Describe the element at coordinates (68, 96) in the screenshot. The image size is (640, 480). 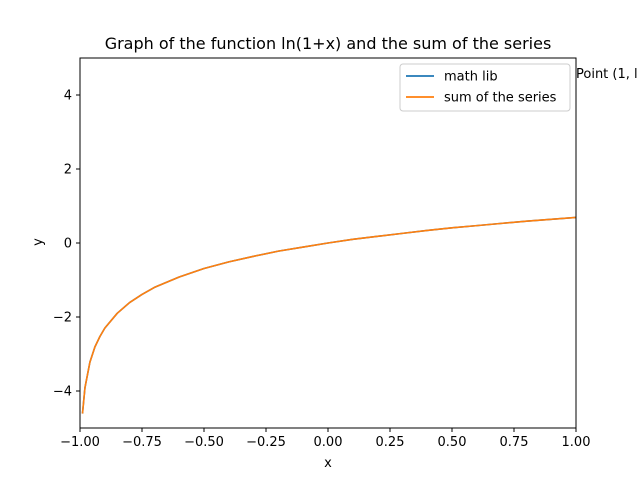
I see `y-tick-label: 4` at that location.